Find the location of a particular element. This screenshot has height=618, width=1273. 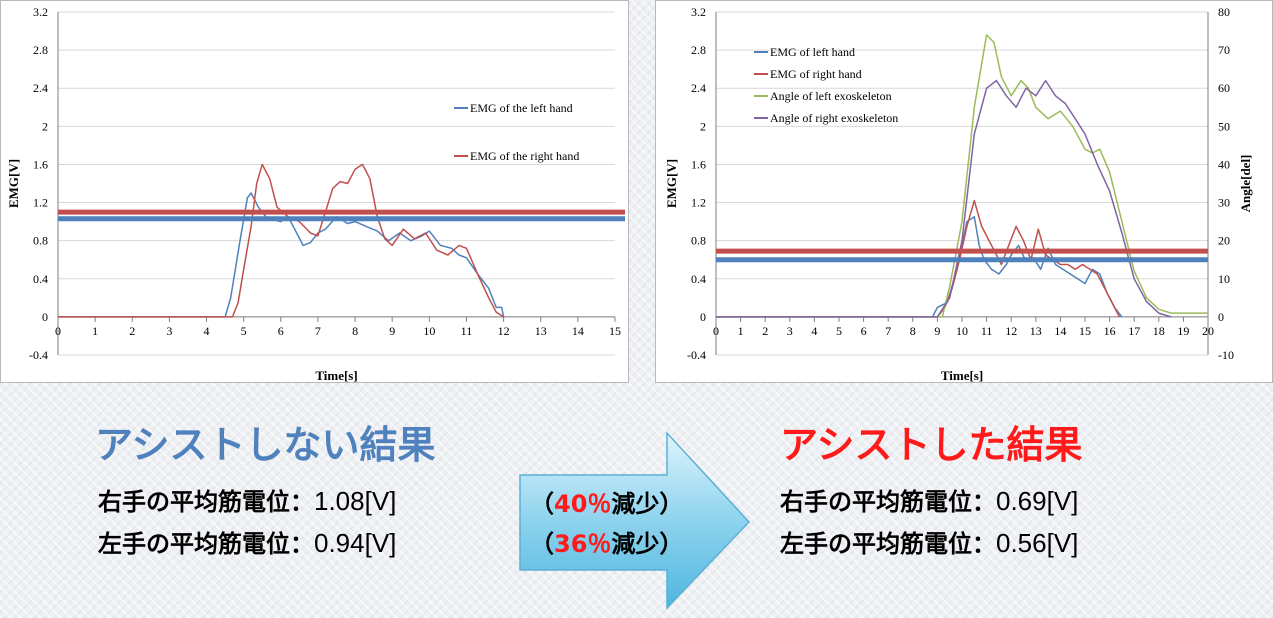

y2-tick-label: 40 is located at coordinates (1224, 164).